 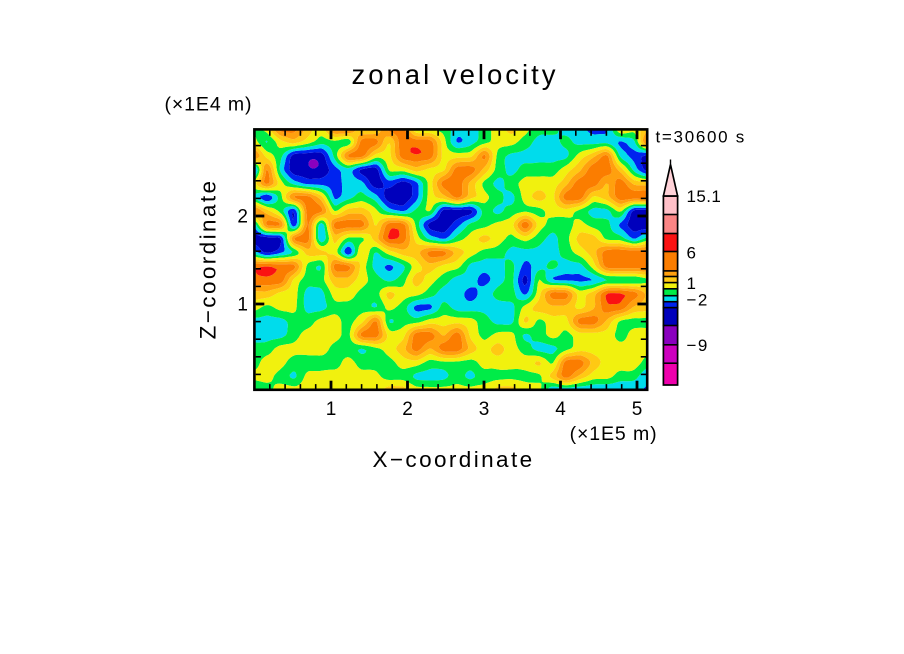 What do you see at coordinates (560, 409) in the screenshot?
I see `svg-text: 4` at bounding box center [560, 409].